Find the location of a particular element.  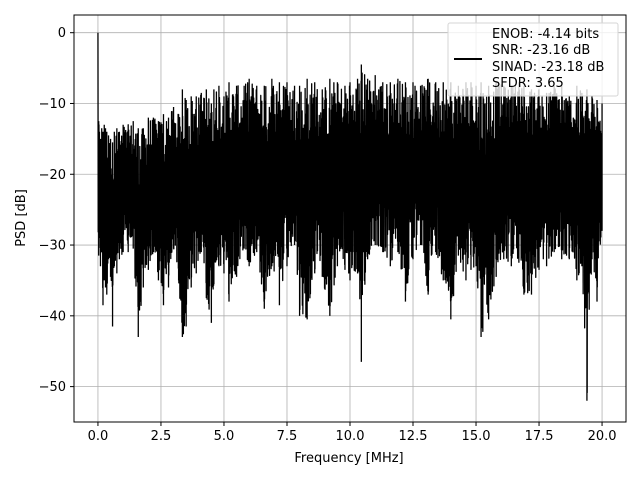

legend-entry-sfdr: SFDR: 3.65 is located at coordinates (528, 83).